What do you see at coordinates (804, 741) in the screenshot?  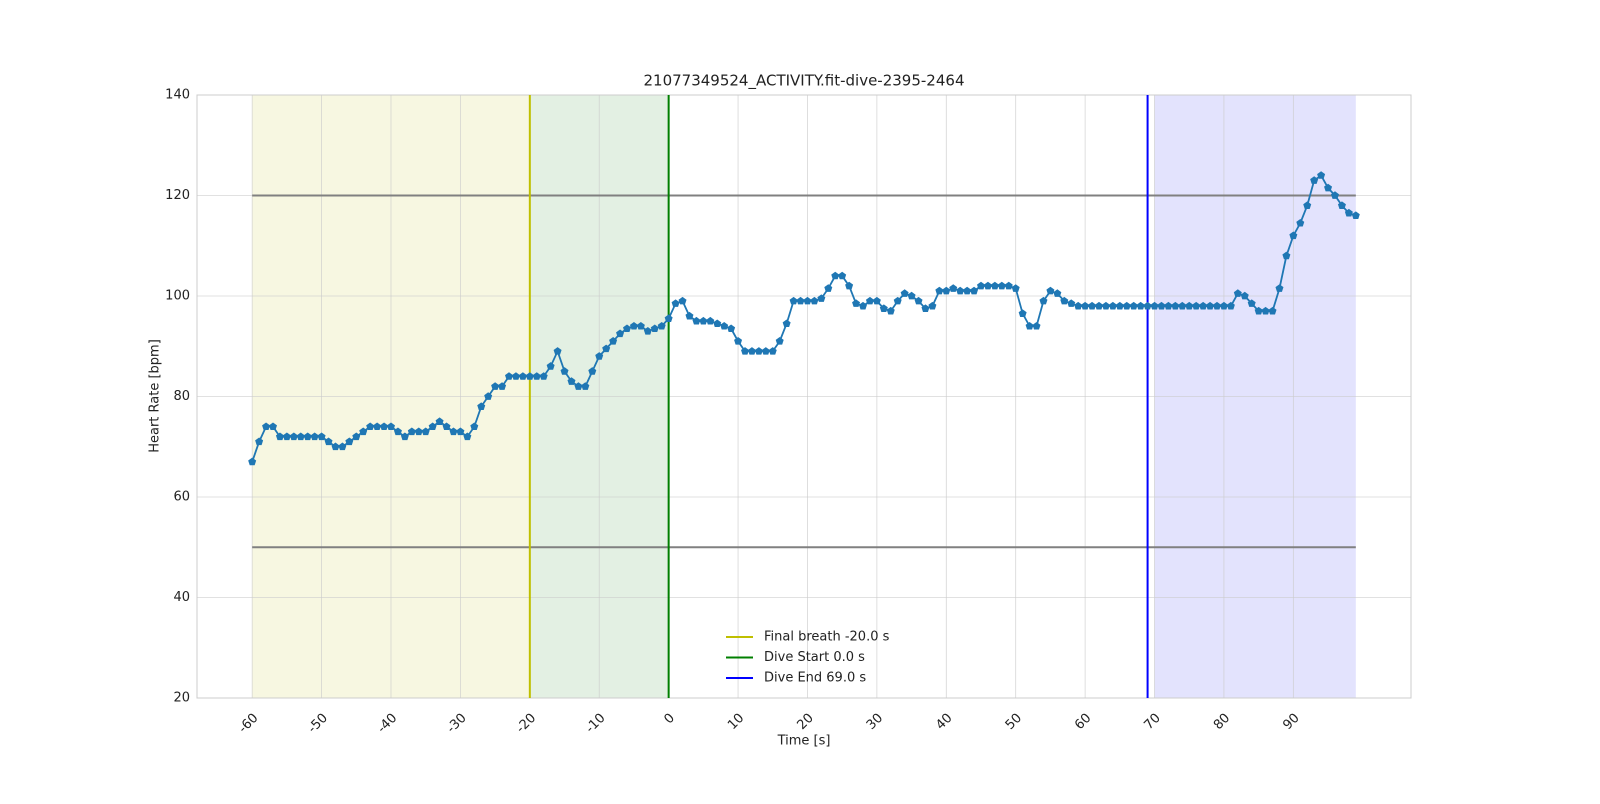 I see `x-axis-label: Time [s]` at bounding box center [804, 741].